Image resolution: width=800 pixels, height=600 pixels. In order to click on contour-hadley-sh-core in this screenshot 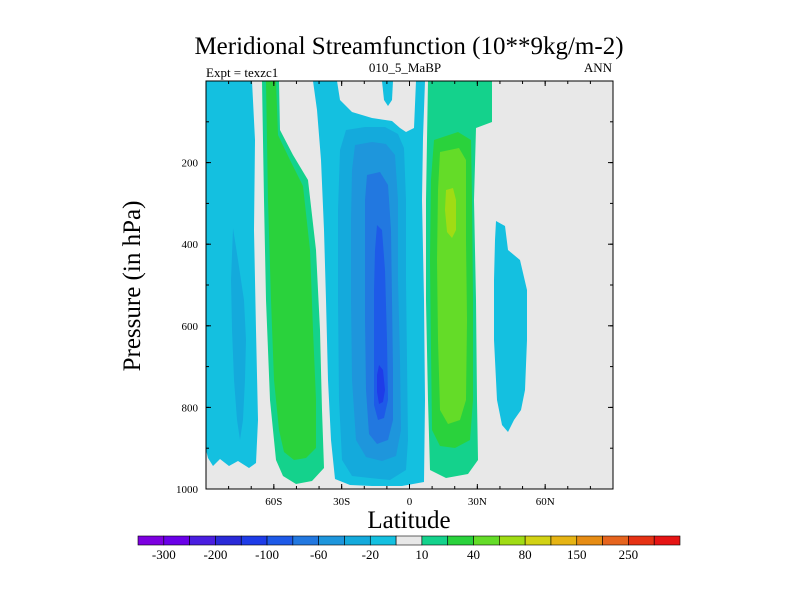, I will do `click(381, 384)`.